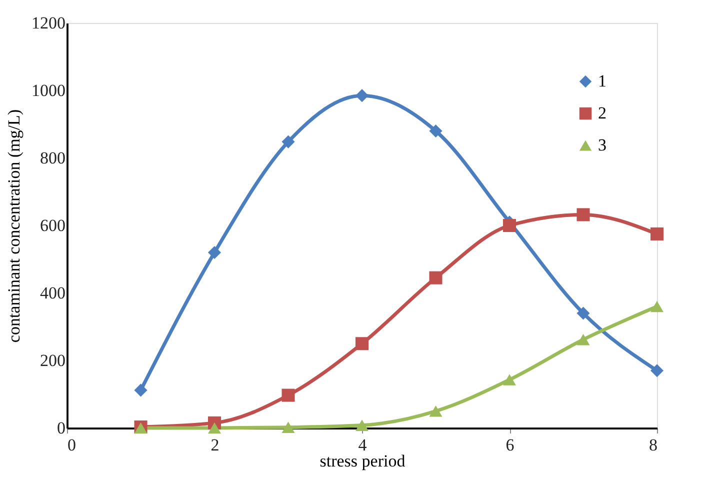 This screenshot has width=713, height=488. Describe the element at coordinates (53, 360) in the screenshot. I see `y-tick-label: 200` at that location.